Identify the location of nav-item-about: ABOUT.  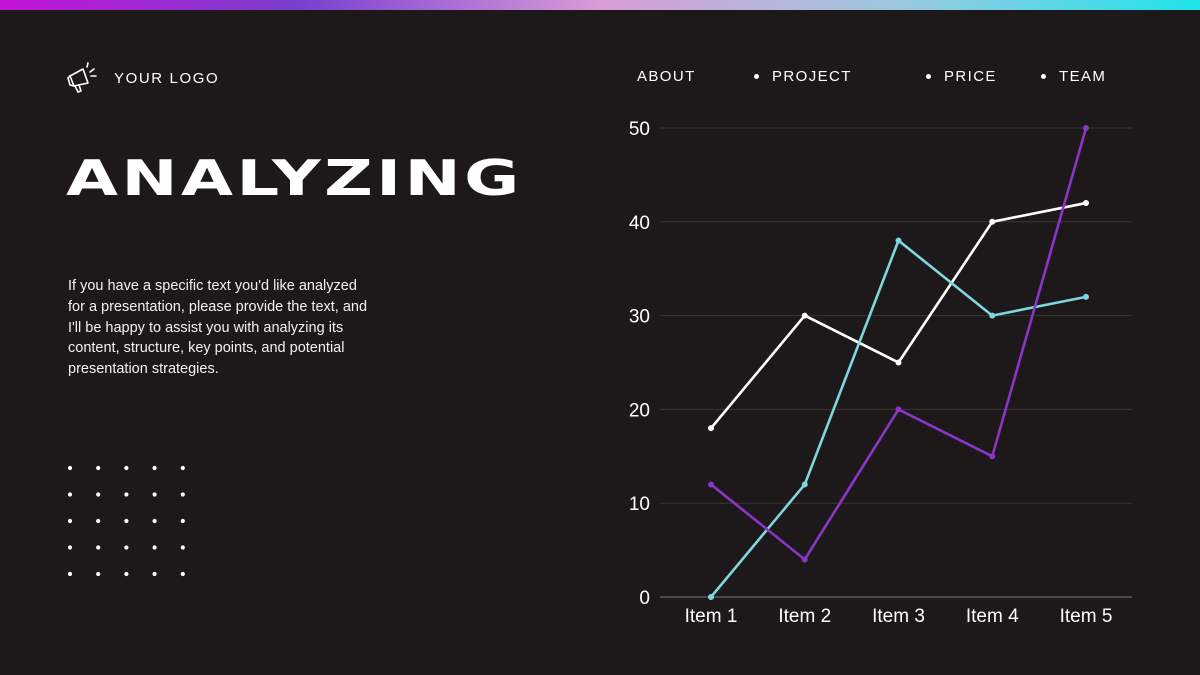
(666, 76).